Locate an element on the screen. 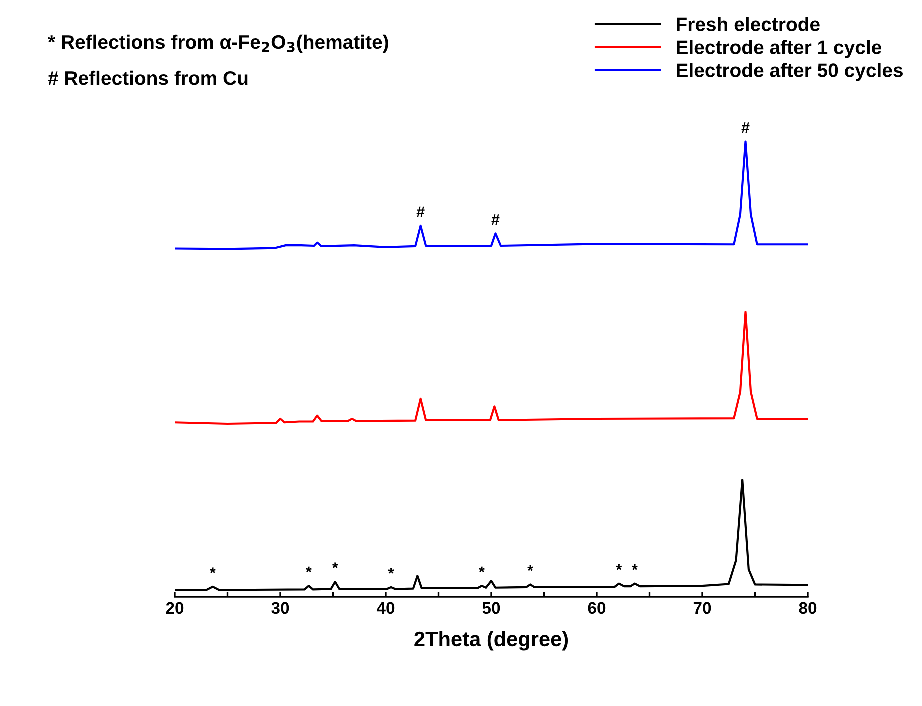 The height and width of the screenshot is (706, 922). x-axis-title: 2Theta (degree) is located at coordinates (491, 641).